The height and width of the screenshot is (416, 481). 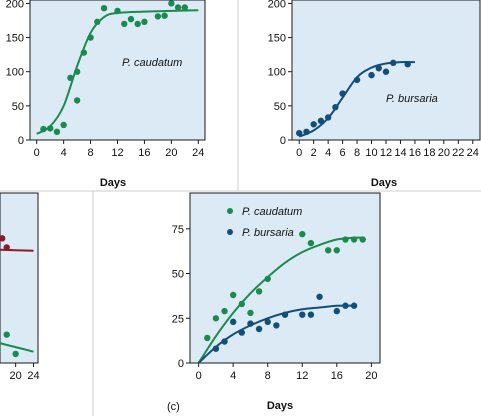 I want to click on panel-a-ytick-label: 150, so click(x=15, y=39).